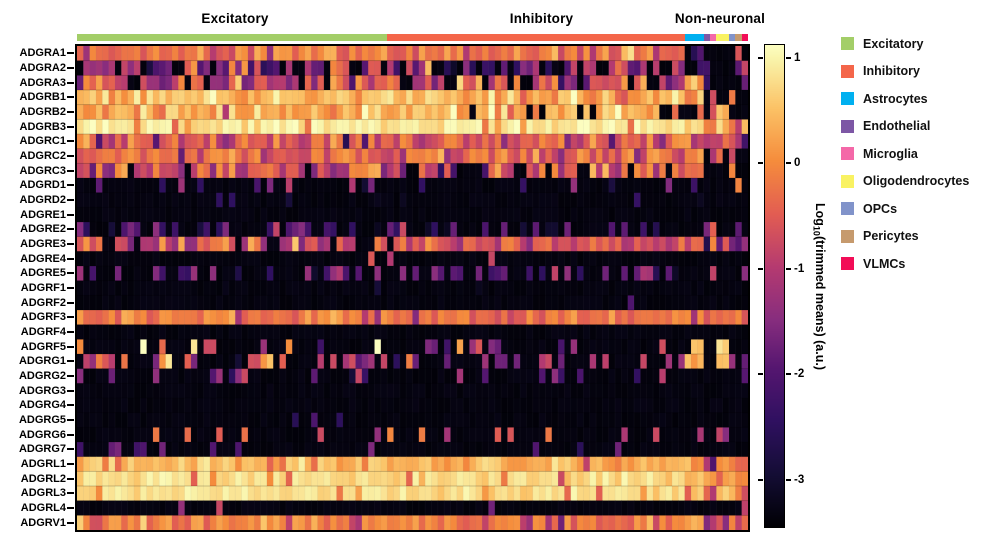  Describe the element at coordinates (720, 18) in the screenshot. I see `section-title-non-neuronal: Non-neuronal` at that location.